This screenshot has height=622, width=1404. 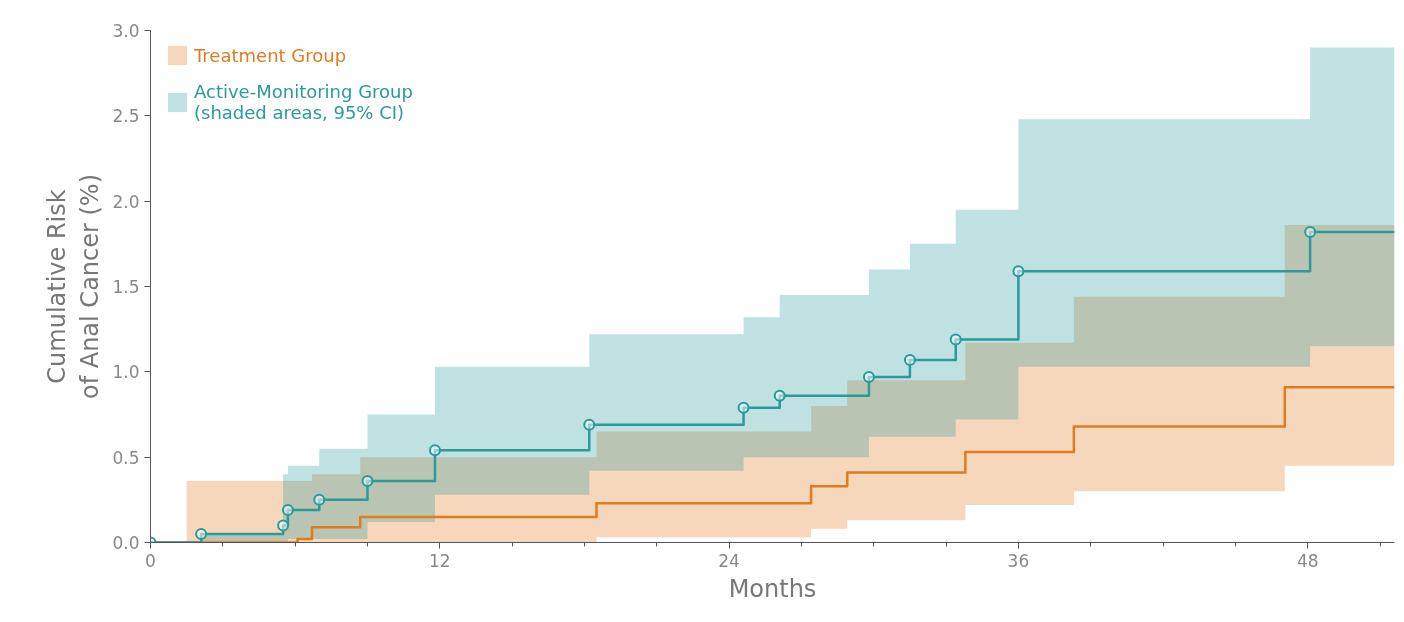 I want to click on legend-label: Treatment Group, so click(x=270, y=55).